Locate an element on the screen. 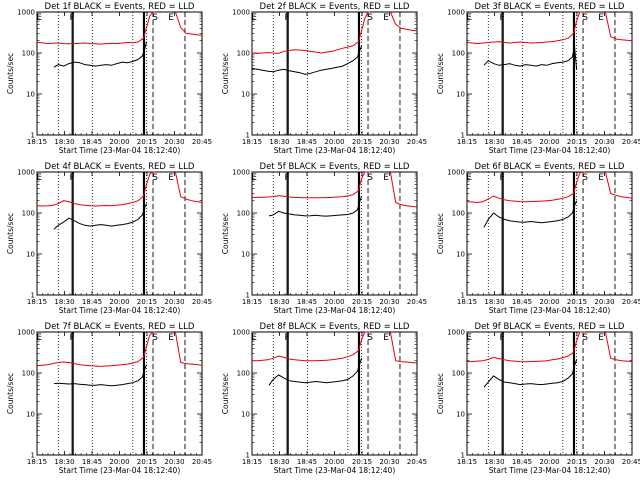 The width and height of the screenshot is (640, 484). panel-title: Det 9f BLACK = Events, RED = LLD is located at coordinates (550, 327).